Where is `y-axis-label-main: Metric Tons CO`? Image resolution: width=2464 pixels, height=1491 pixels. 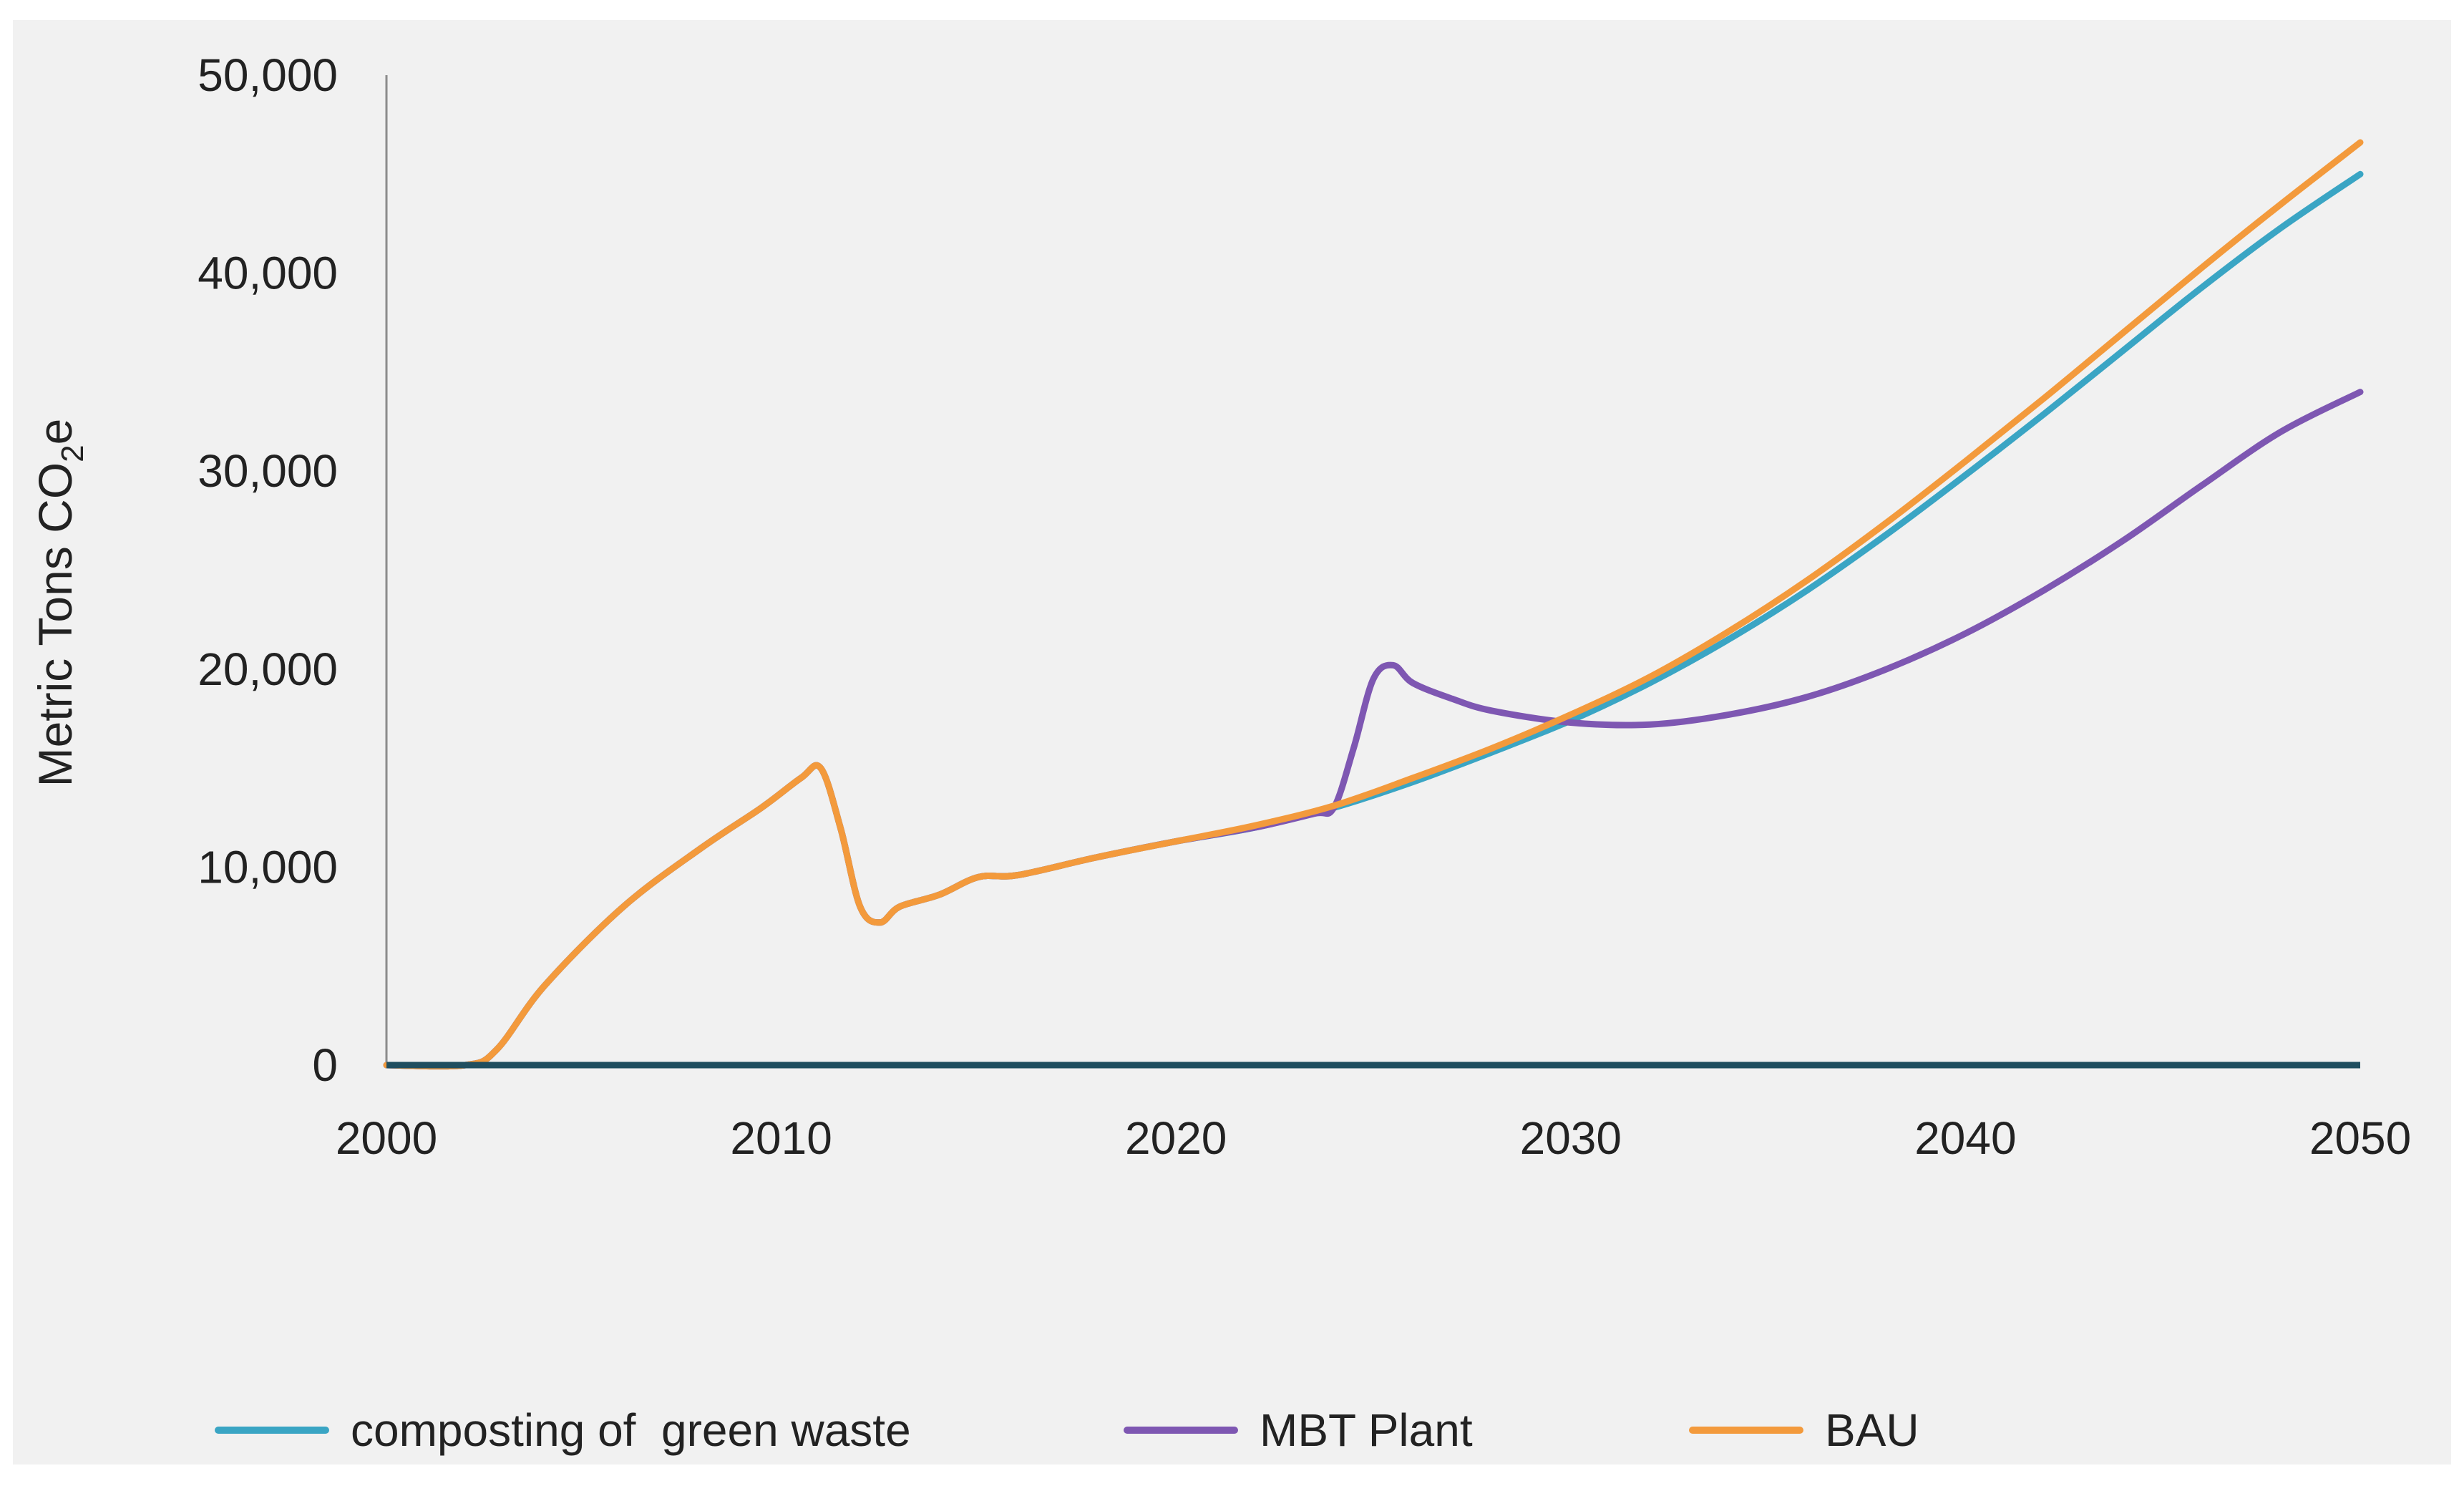 y-axis-label-main: Metric Tons CO is located at coordinates (55, 624).